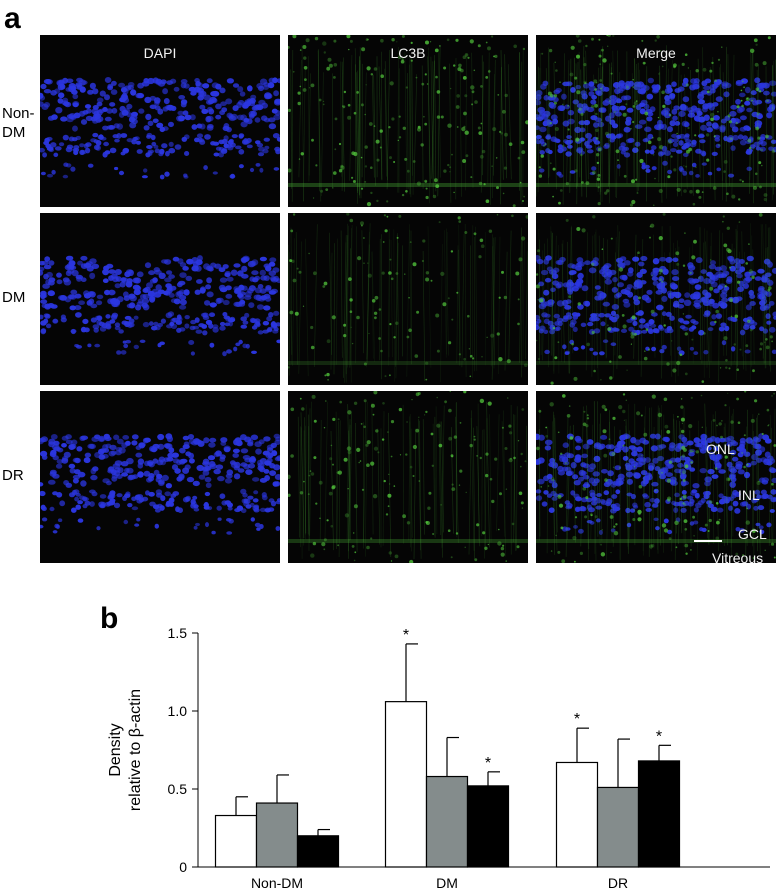  Describe the element at coordinates (109, 618) in the screenshot. I see `panel-b-letter: b` at that location.